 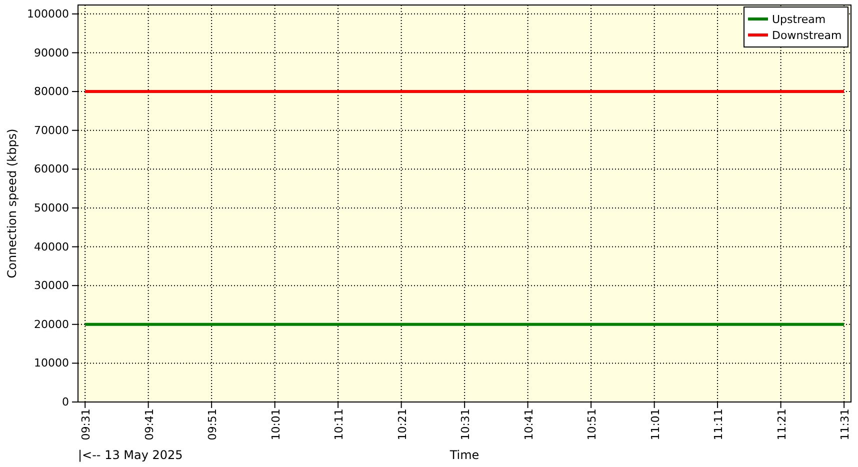 What do you see at coordinates (275, 424) in the screenshot?
I see `x-tick-label: 10:01` at bounding box center [275, 424].